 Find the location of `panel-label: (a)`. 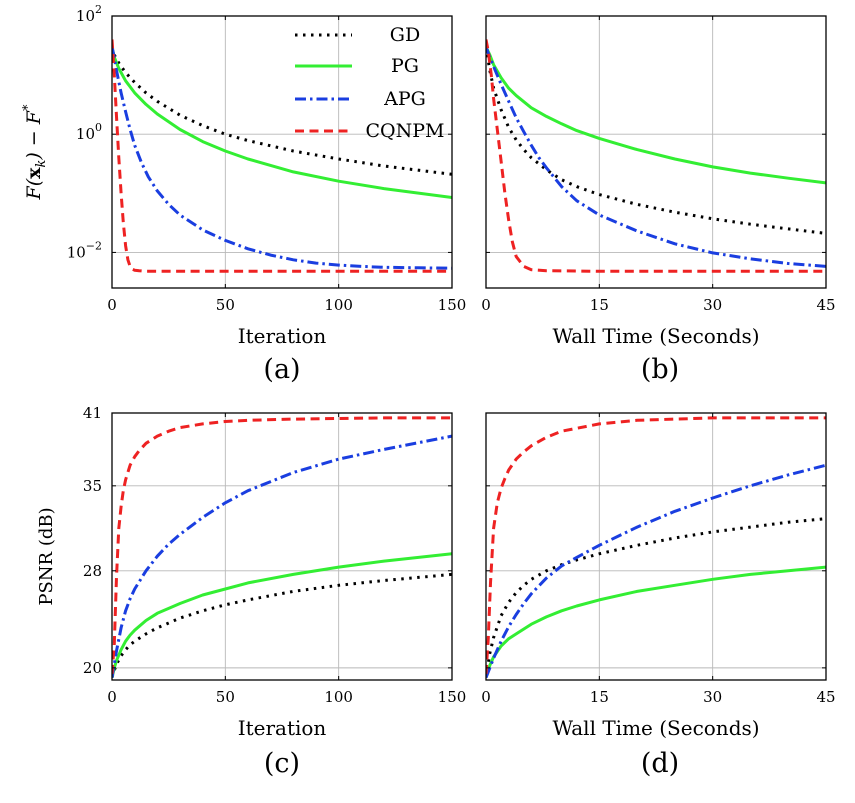

panel-label: (a) is located at coordinates (281, 369).